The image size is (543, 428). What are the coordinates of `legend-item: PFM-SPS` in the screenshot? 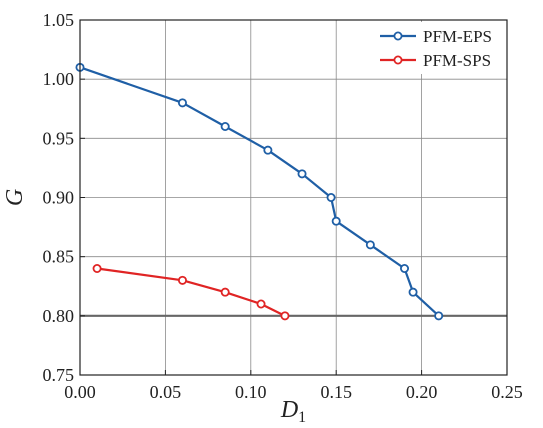 It's located at (435, 60).